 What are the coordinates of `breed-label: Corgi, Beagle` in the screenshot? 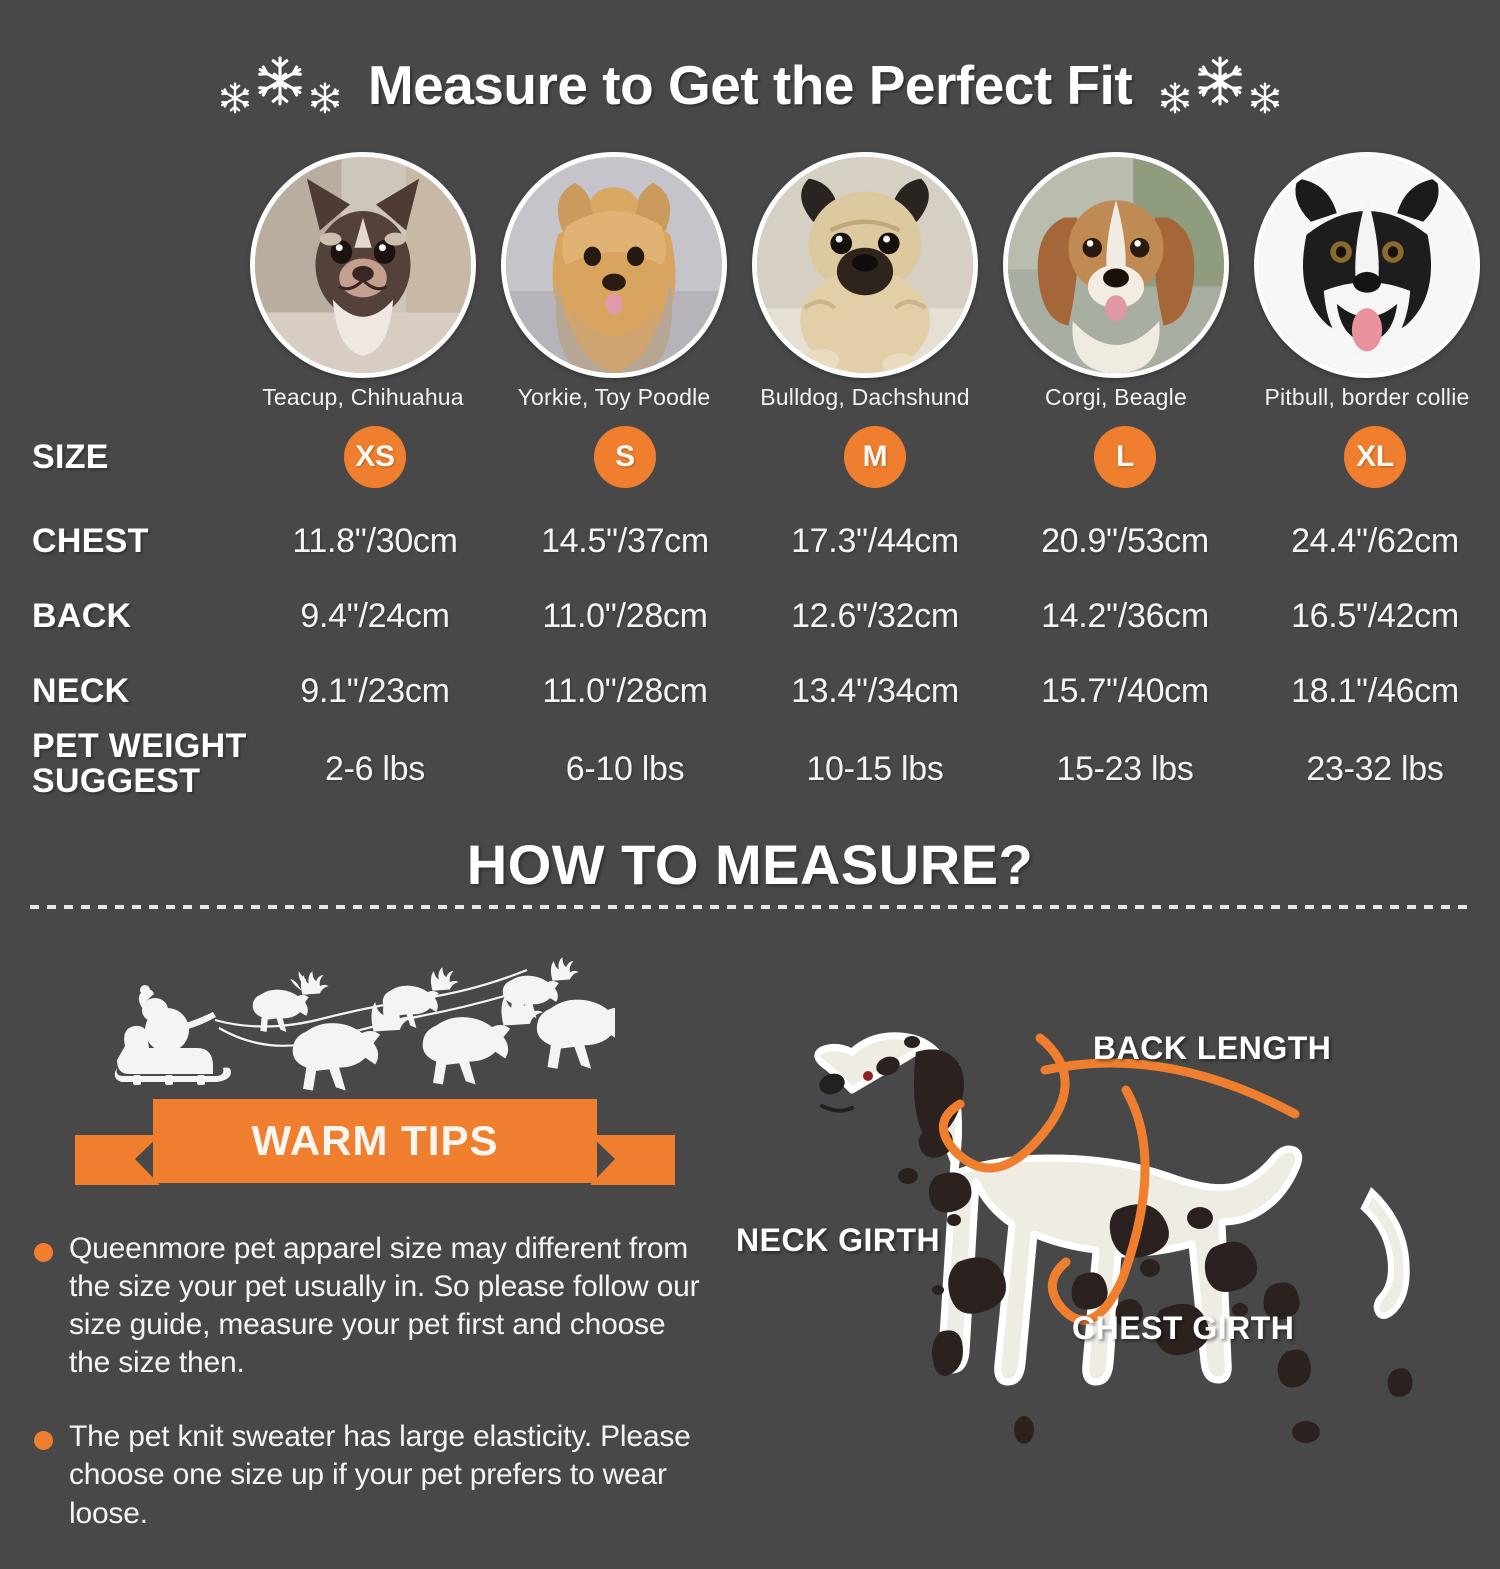 It's located at (1116, 397).